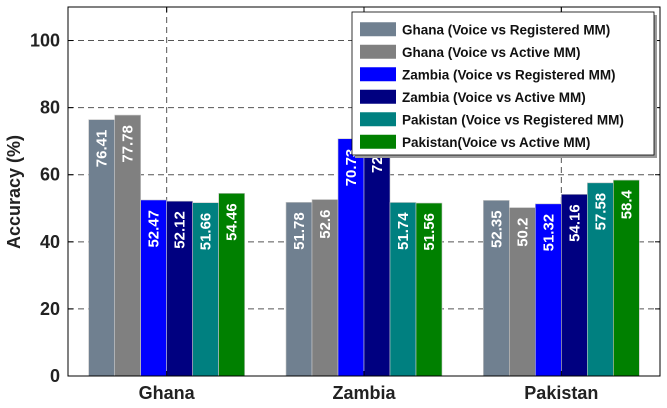 Image resolution: width=667 pixels, height=408 pixels. I want to click on bar-value-label: 51.74, so click(403, 231).